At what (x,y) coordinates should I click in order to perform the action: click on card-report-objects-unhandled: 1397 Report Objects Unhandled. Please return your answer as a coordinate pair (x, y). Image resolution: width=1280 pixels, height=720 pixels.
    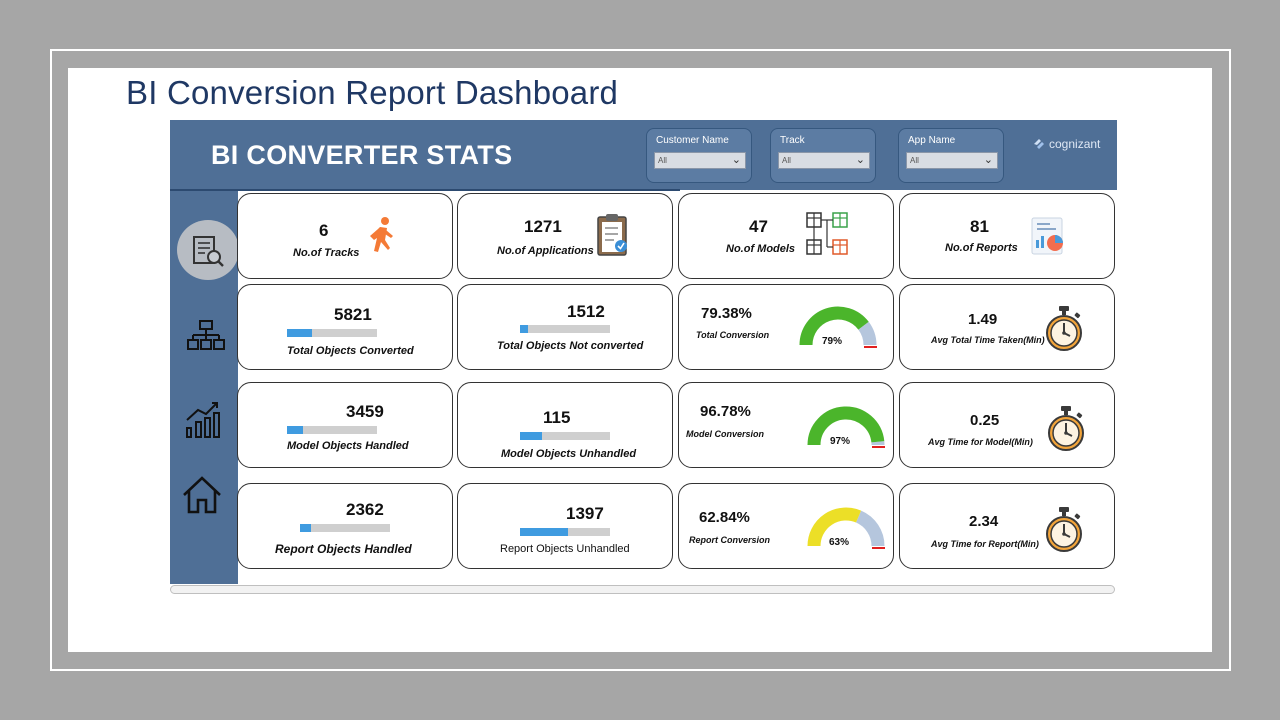
    Looking at the image, I should click on (565, 526).